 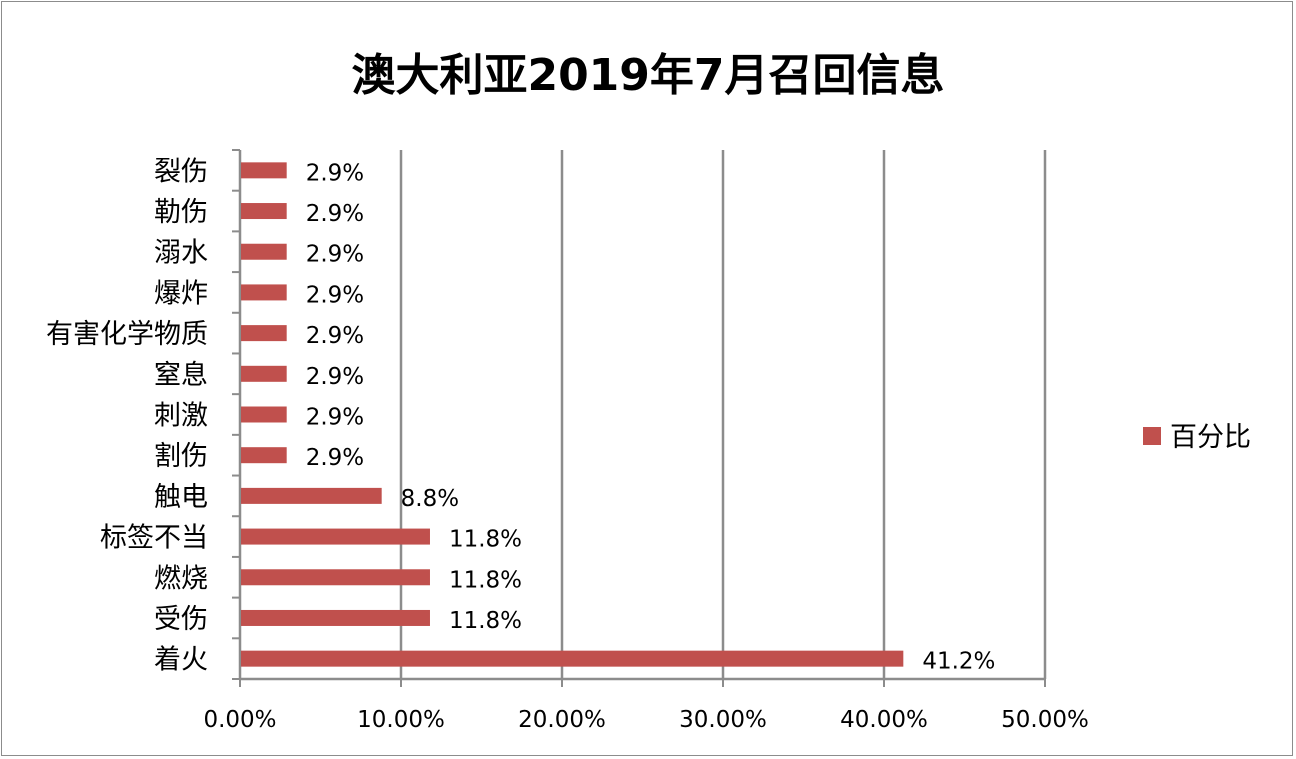 What do you see at coordinates (181, 619) in the screenshot?
I see `category-label: 受伤` at bounding box center [181, 619].